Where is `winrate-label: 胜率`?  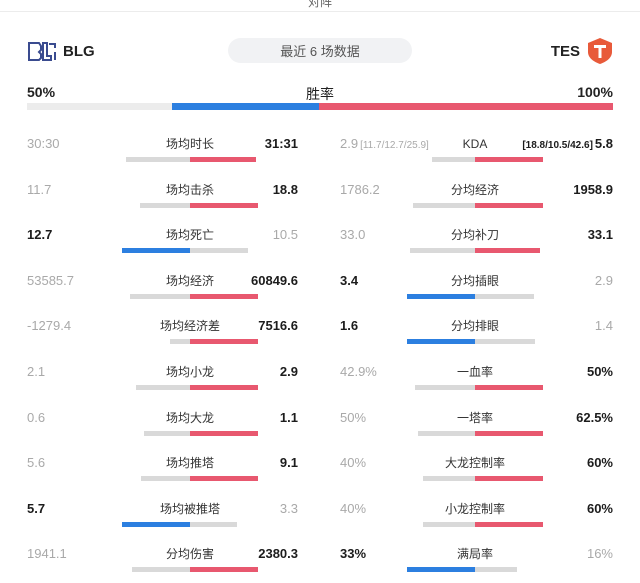
winrate-label: 胜率 is located at coordinates (320, 94).